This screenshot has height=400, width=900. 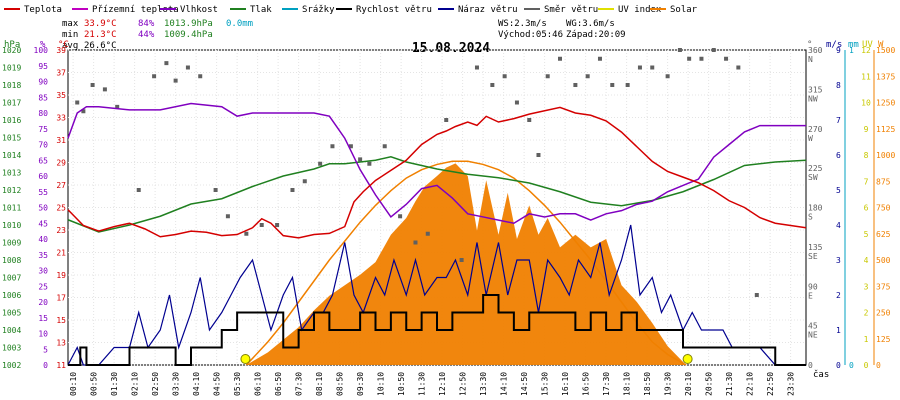 What do you see at coordinates (867, 45) in the screenshot?
I see `axis-unit-uv: UV` at bounding box center [867, 45].